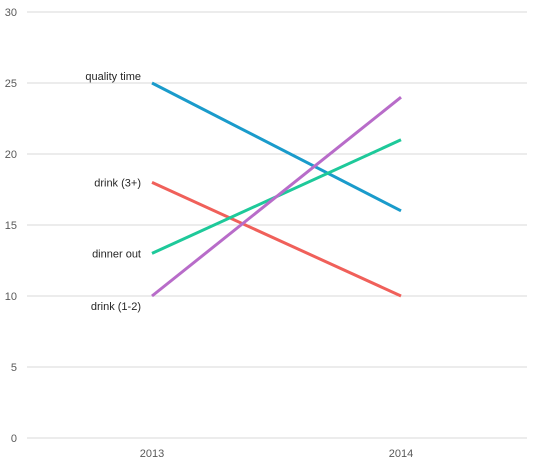  Describe the element at coordinates (117, 183) in the screenshot. I see `series-label-drink-3: drink (3+)` at that location.